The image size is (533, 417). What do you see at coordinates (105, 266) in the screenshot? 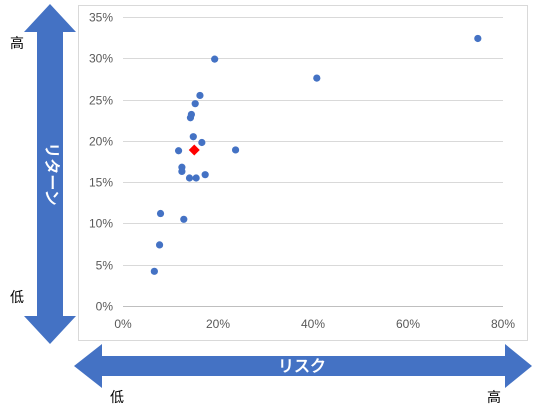
I see `y-tick-label: 5%` at bounding box center [105, 266].